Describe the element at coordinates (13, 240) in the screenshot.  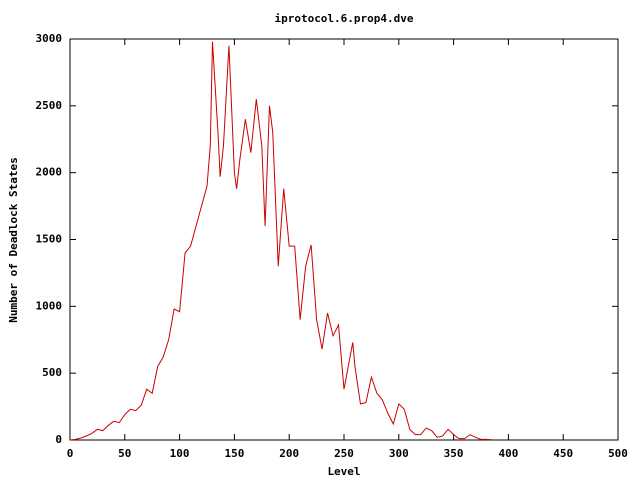
I see `y-axis-label: Number of Deadlock States` at that location.